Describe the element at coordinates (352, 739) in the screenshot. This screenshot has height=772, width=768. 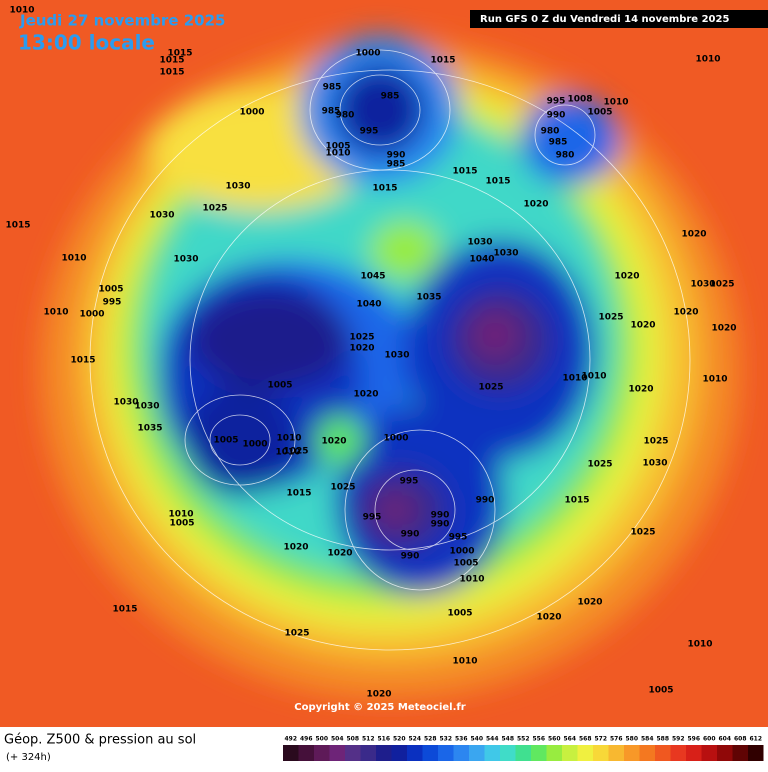
I see `scale-tick-label: 508` at that location.